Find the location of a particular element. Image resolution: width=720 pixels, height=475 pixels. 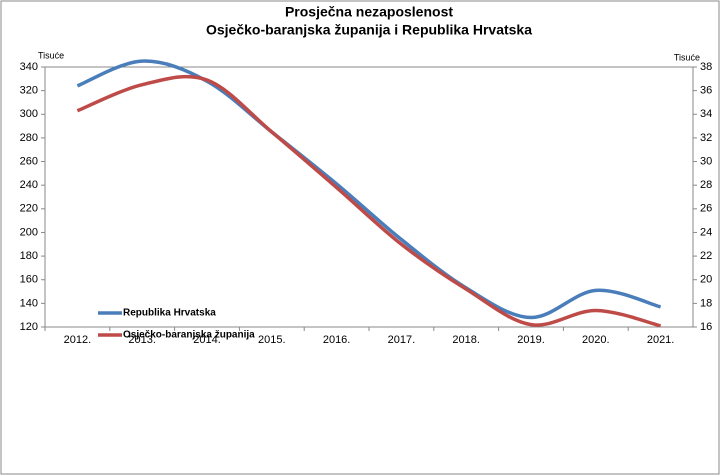

x-tick-label: 2019. is located at coordinates (531, 340).